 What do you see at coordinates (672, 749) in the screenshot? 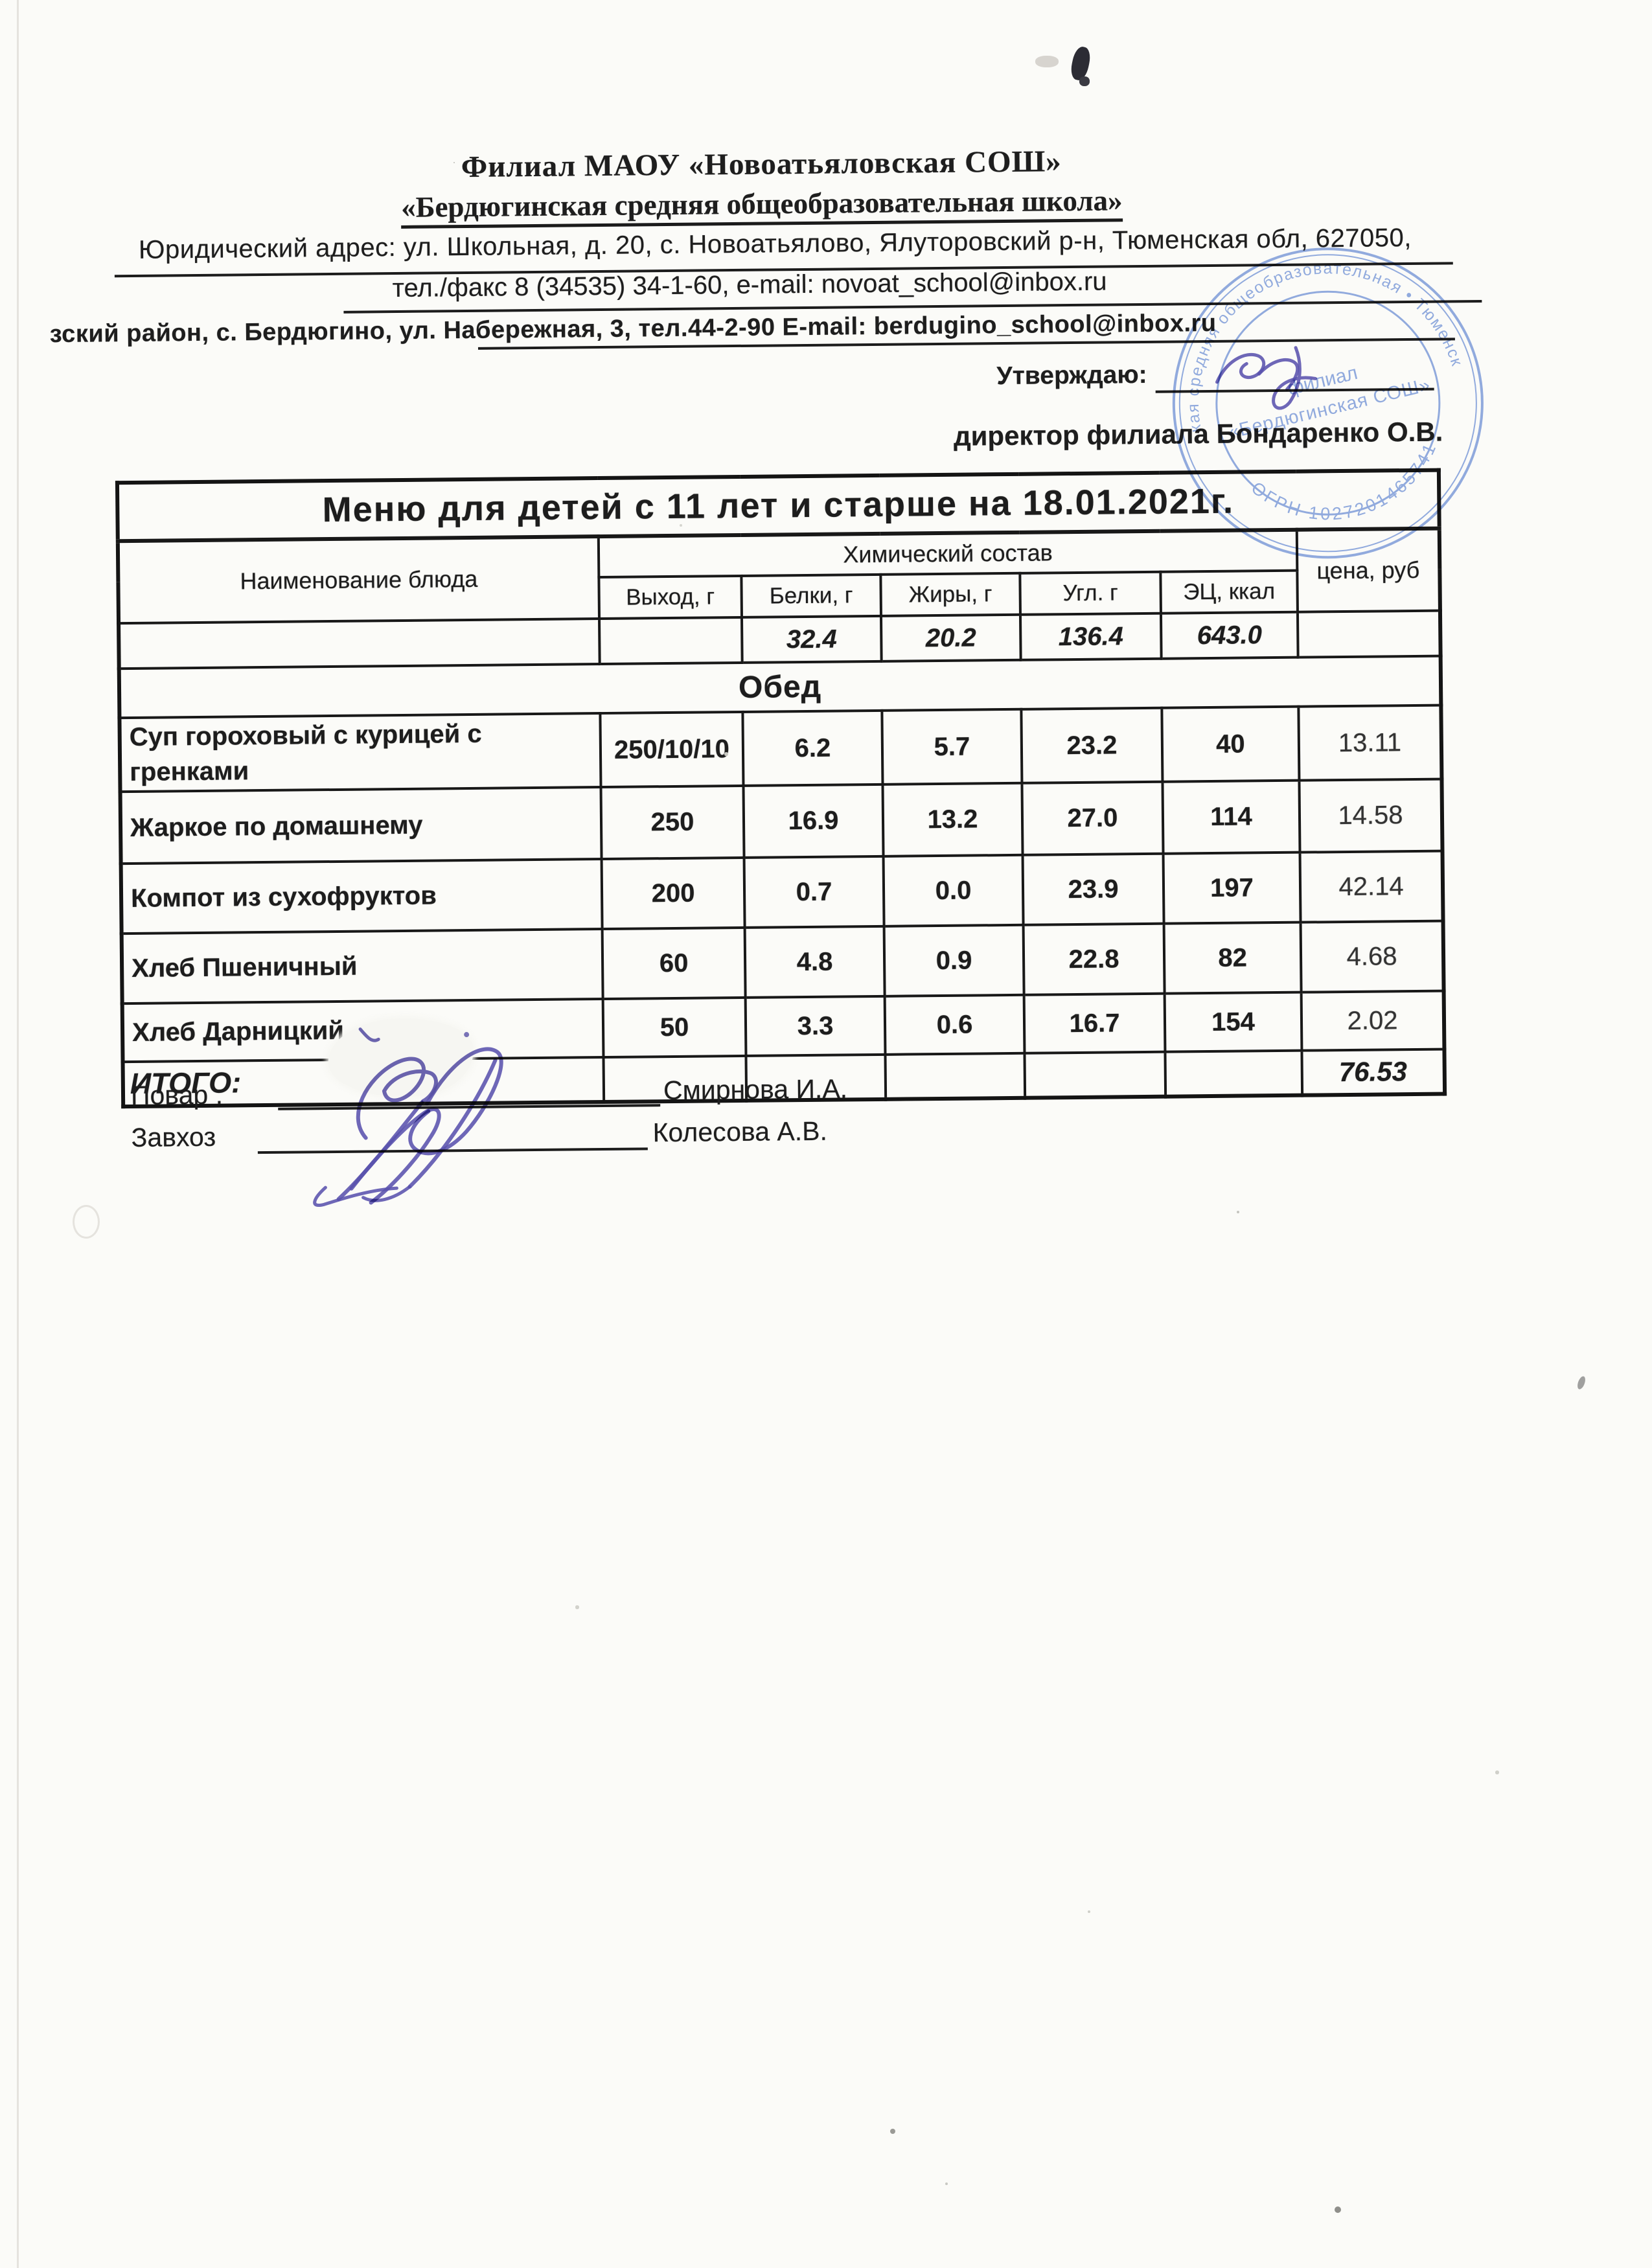
I see `out-cell: 250/10/10` at bounding box center [672, 749].